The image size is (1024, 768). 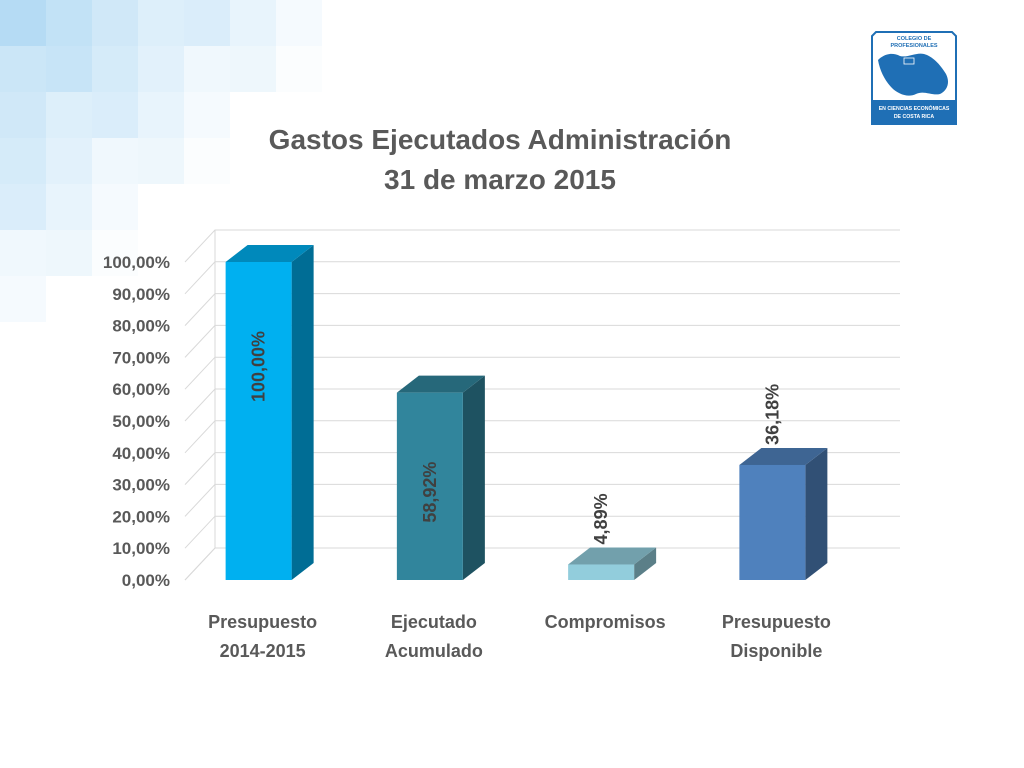 I want to click on bar-3: 4,89%, so click(x=612, y=536).